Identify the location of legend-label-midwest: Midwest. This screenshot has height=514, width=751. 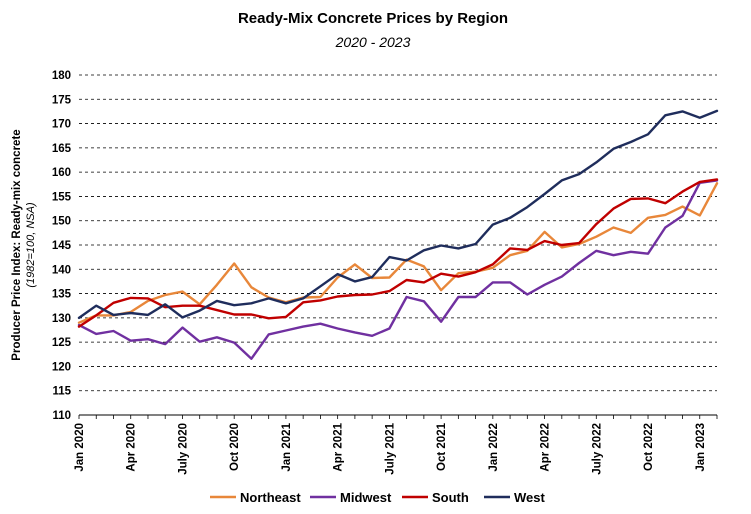
(366, 497).